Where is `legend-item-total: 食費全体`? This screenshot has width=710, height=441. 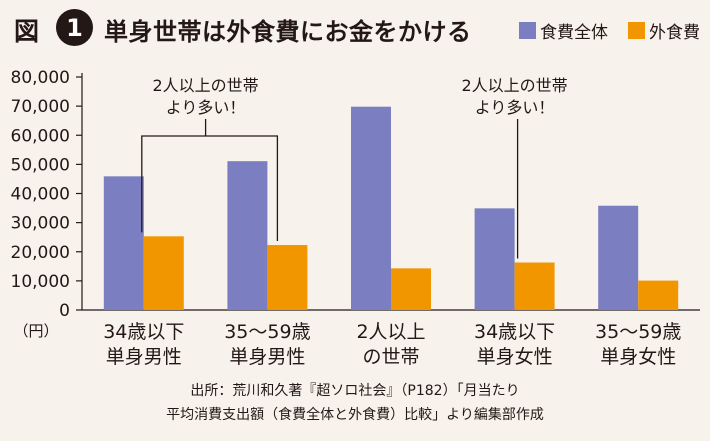 legend-item-total: 食費全体 is located at coordinates (563, 30).